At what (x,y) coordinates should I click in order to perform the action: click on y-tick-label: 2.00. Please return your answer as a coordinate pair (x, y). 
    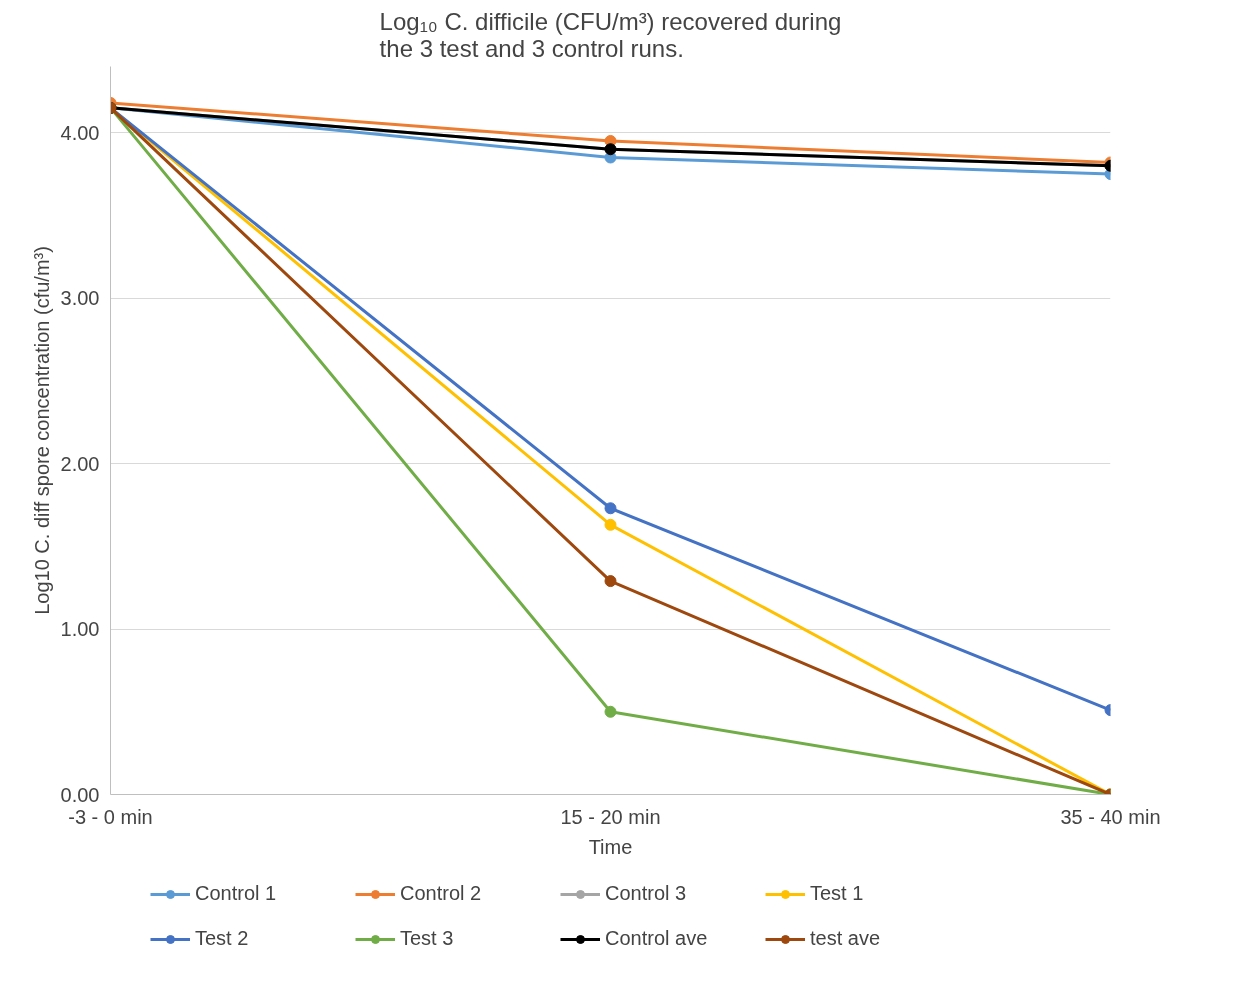
    Looking at the image, I should click on (80, 463).